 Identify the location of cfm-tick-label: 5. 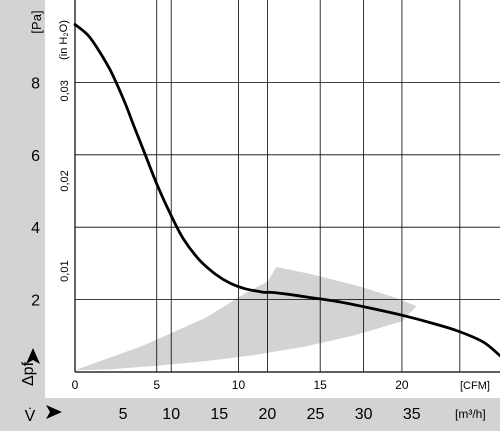
(156, 385).